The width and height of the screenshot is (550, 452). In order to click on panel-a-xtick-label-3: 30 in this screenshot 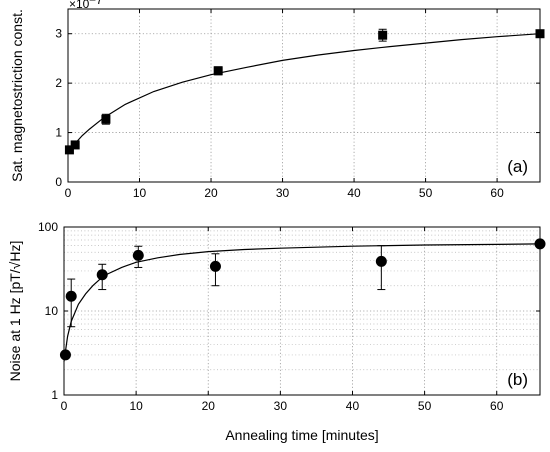, I will do `click(283, 193)`.